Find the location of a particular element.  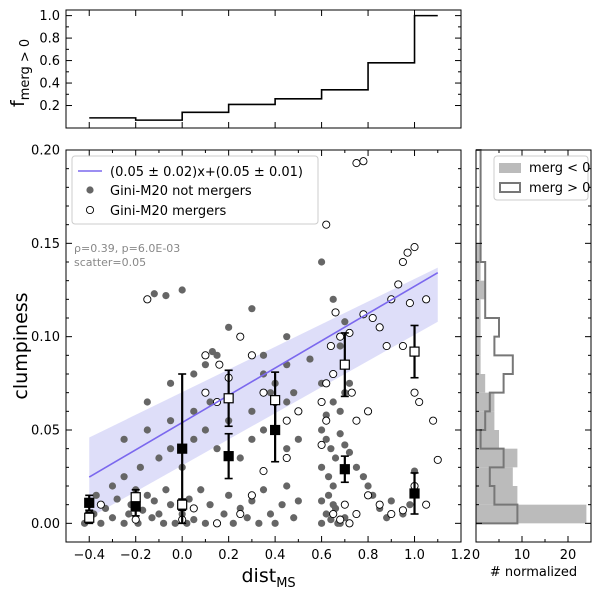

main-ytick-label: 0.15 is located at coordinates (45, 244).